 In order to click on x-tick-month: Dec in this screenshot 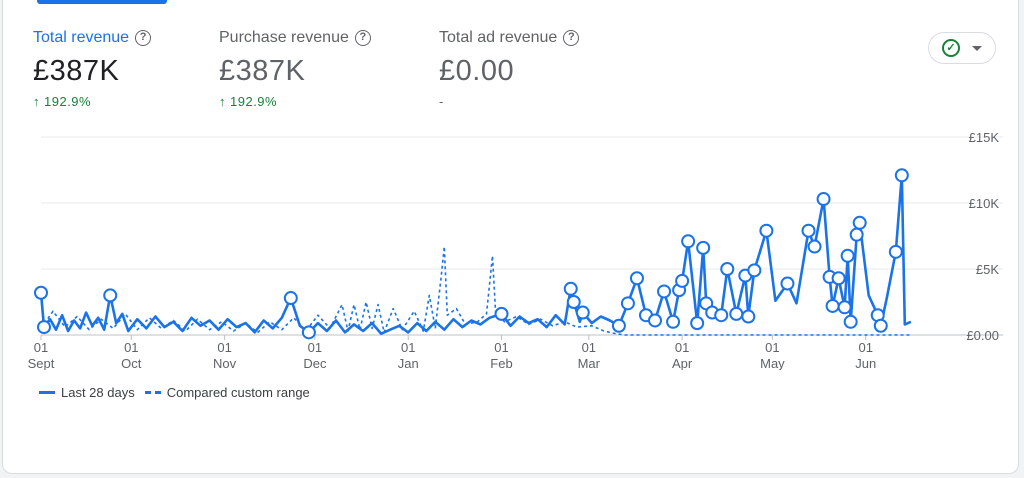, I will do `click(315, 363)`.